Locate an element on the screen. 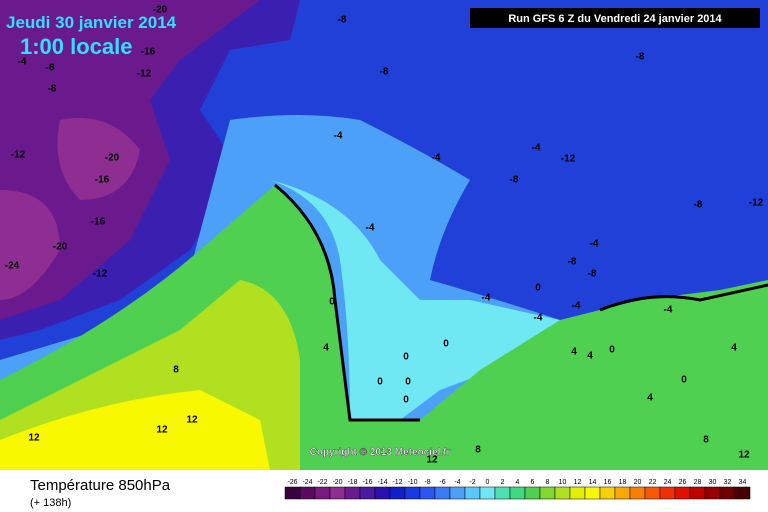 The image size is (768, 512). scale-tick-label: -4 is located at coordinates (457, 482).